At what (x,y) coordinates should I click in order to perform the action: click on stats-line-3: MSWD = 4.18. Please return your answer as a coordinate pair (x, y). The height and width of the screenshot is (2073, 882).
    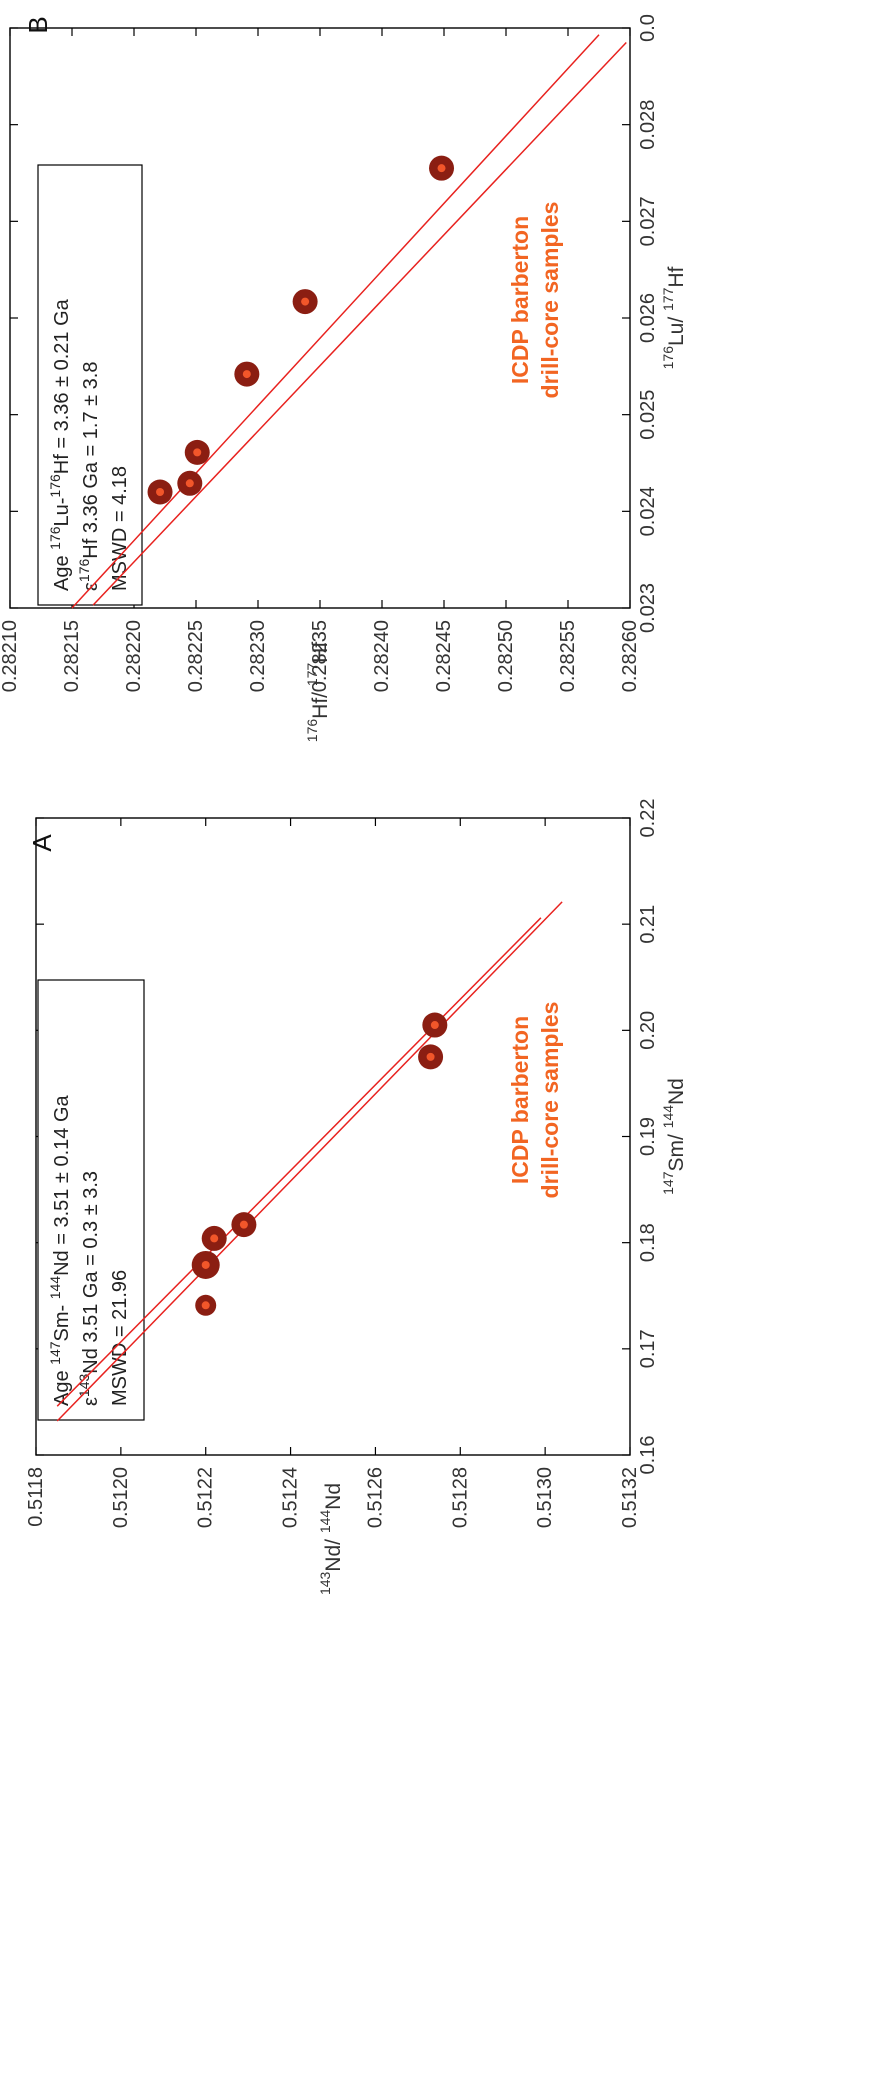
    Looking at the image, I should click on (120, 528).